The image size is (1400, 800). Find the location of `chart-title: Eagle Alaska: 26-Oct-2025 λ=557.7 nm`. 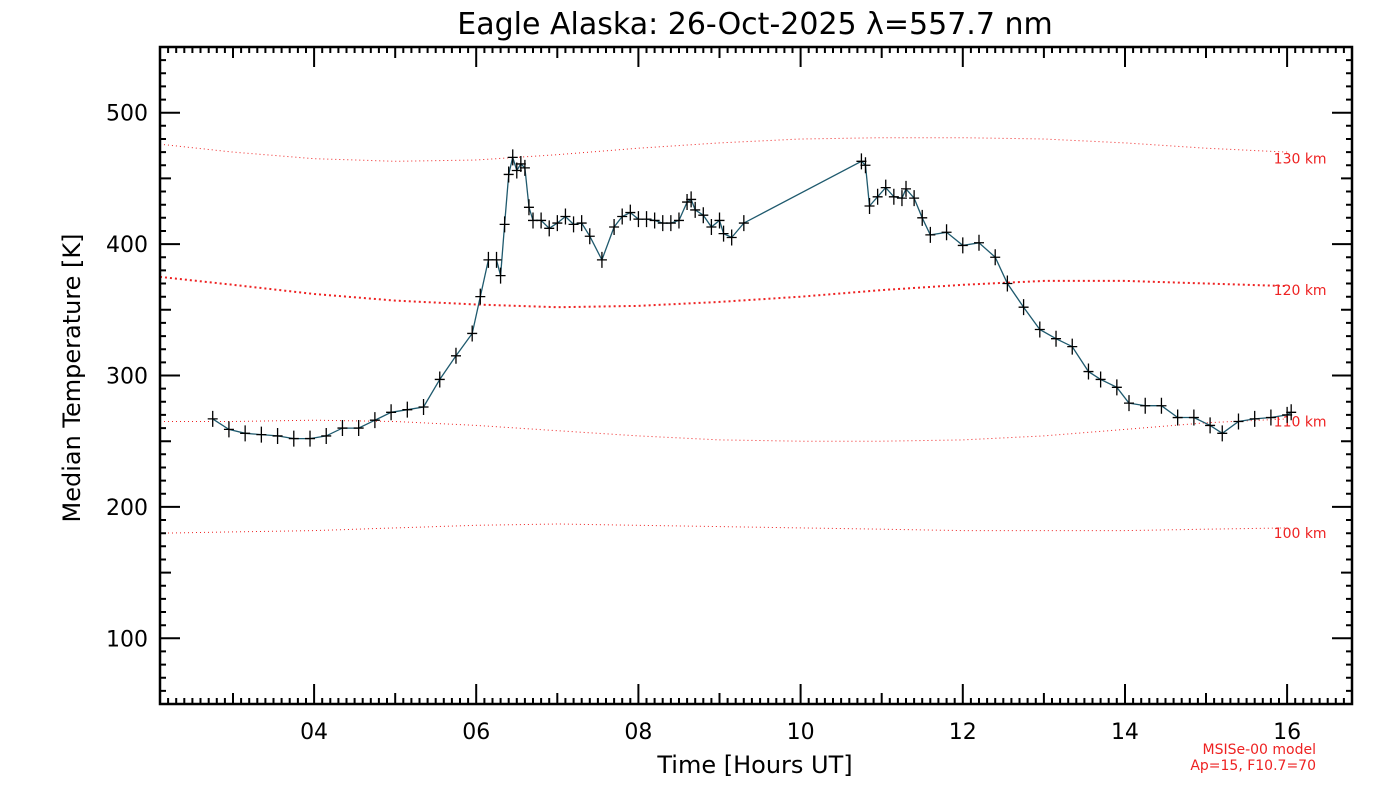

chart-title: Eagle Alaska: 26-Oct-2025 λ=557.7 nm is located at coordinates (754, 24).